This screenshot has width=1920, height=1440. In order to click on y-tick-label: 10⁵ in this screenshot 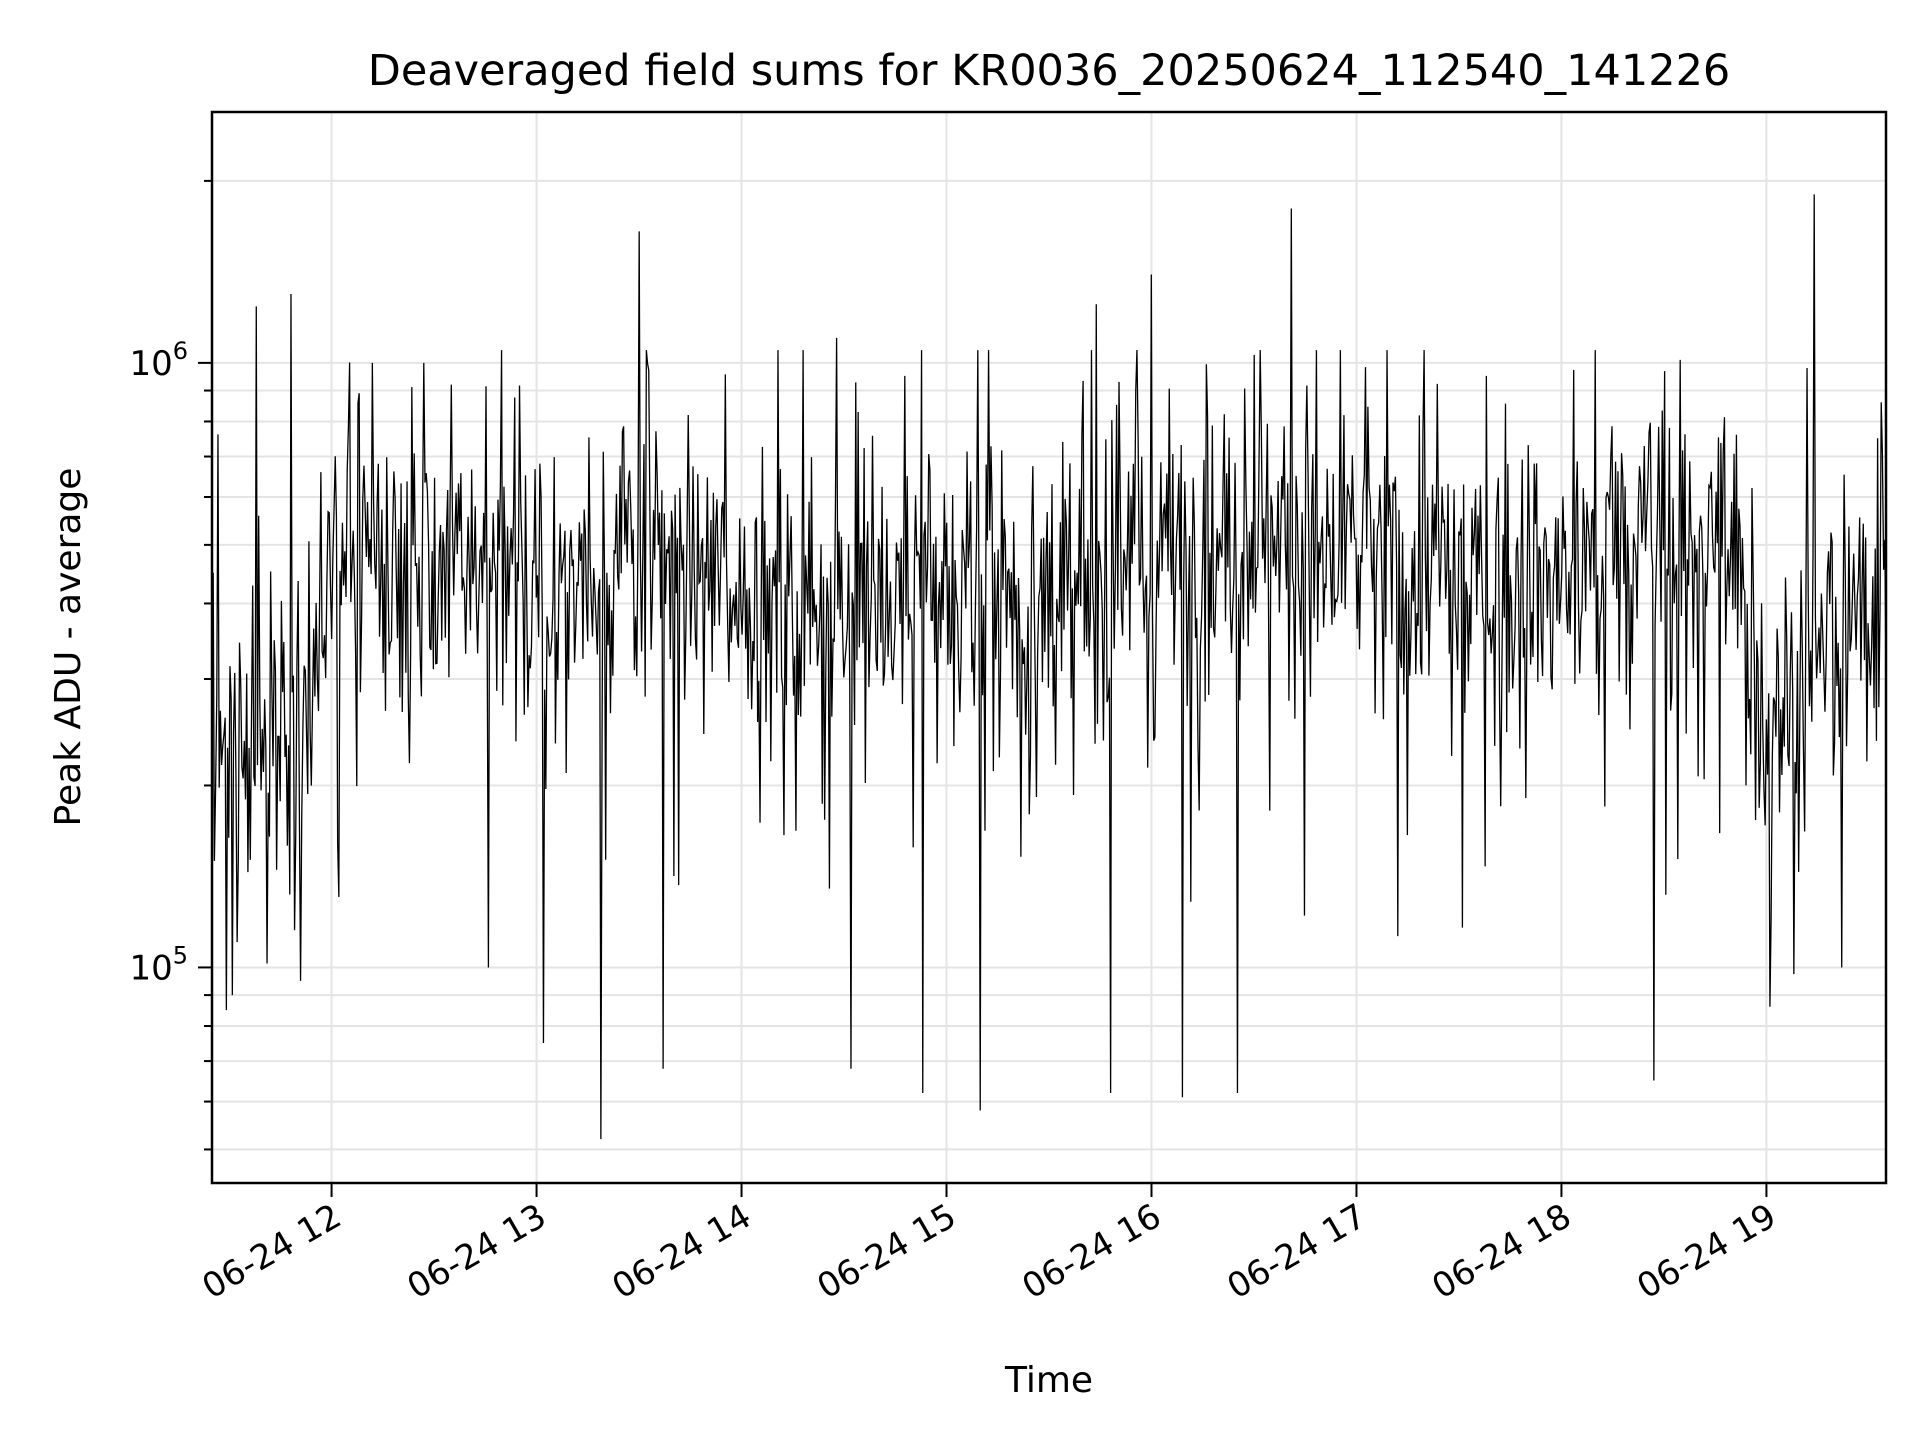, I will do `click(158, 964)`.